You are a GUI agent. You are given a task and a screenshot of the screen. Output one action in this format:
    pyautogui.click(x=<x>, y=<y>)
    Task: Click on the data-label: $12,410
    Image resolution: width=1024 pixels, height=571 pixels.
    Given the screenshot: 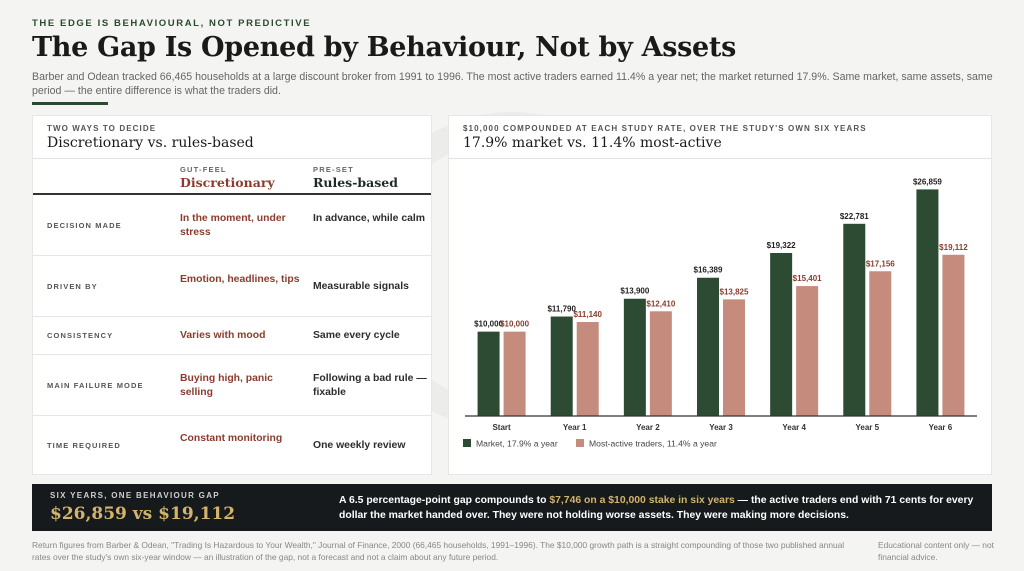 What is the action you would take?
    pyautogui.click(x=660, y=303)
    